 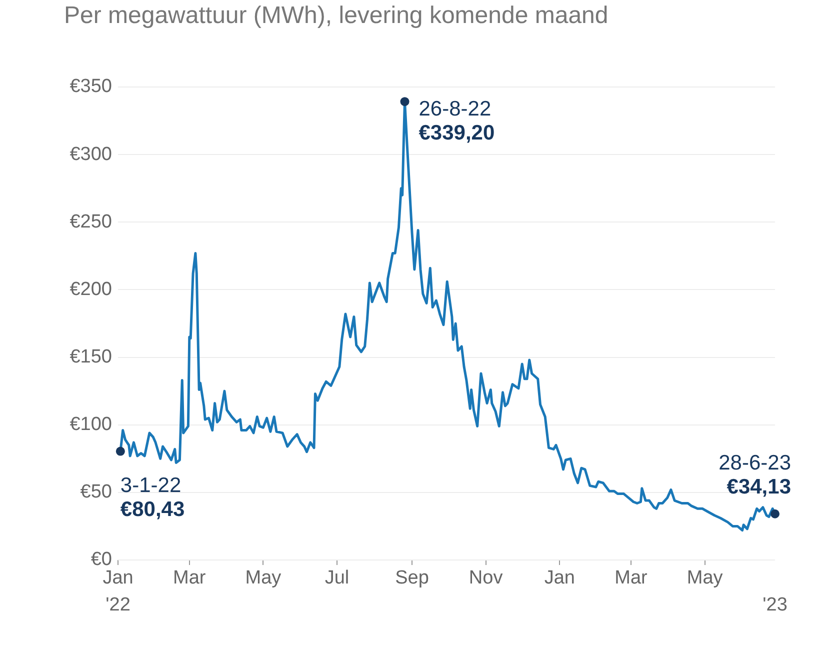 I want to click on x-tick-label: Nov, so click(x=486, y=578).